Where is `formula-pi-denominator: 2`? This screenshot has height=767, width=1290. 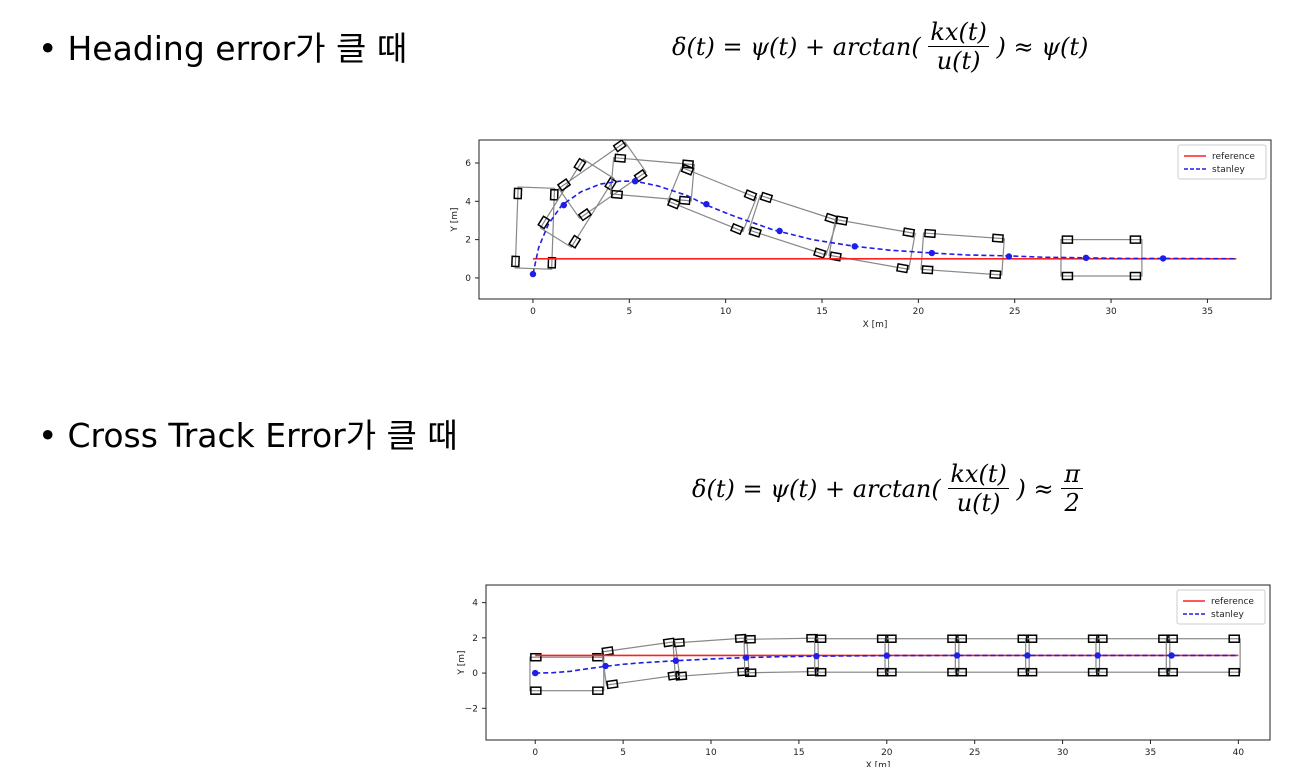 formula-pi-denominator: 2 is located at coordinates (1072, 503).